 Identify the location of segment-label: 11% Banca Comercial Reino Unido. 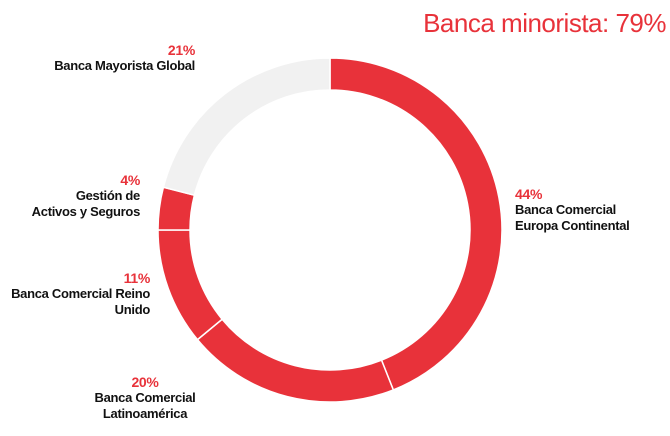
(75, 294).